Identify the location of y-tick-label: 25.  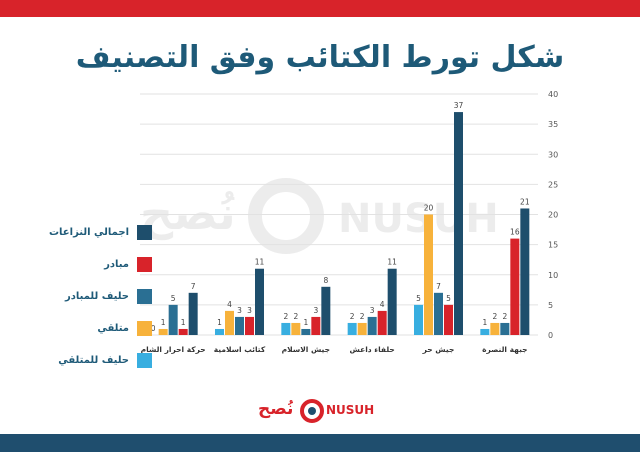
(553, 184).